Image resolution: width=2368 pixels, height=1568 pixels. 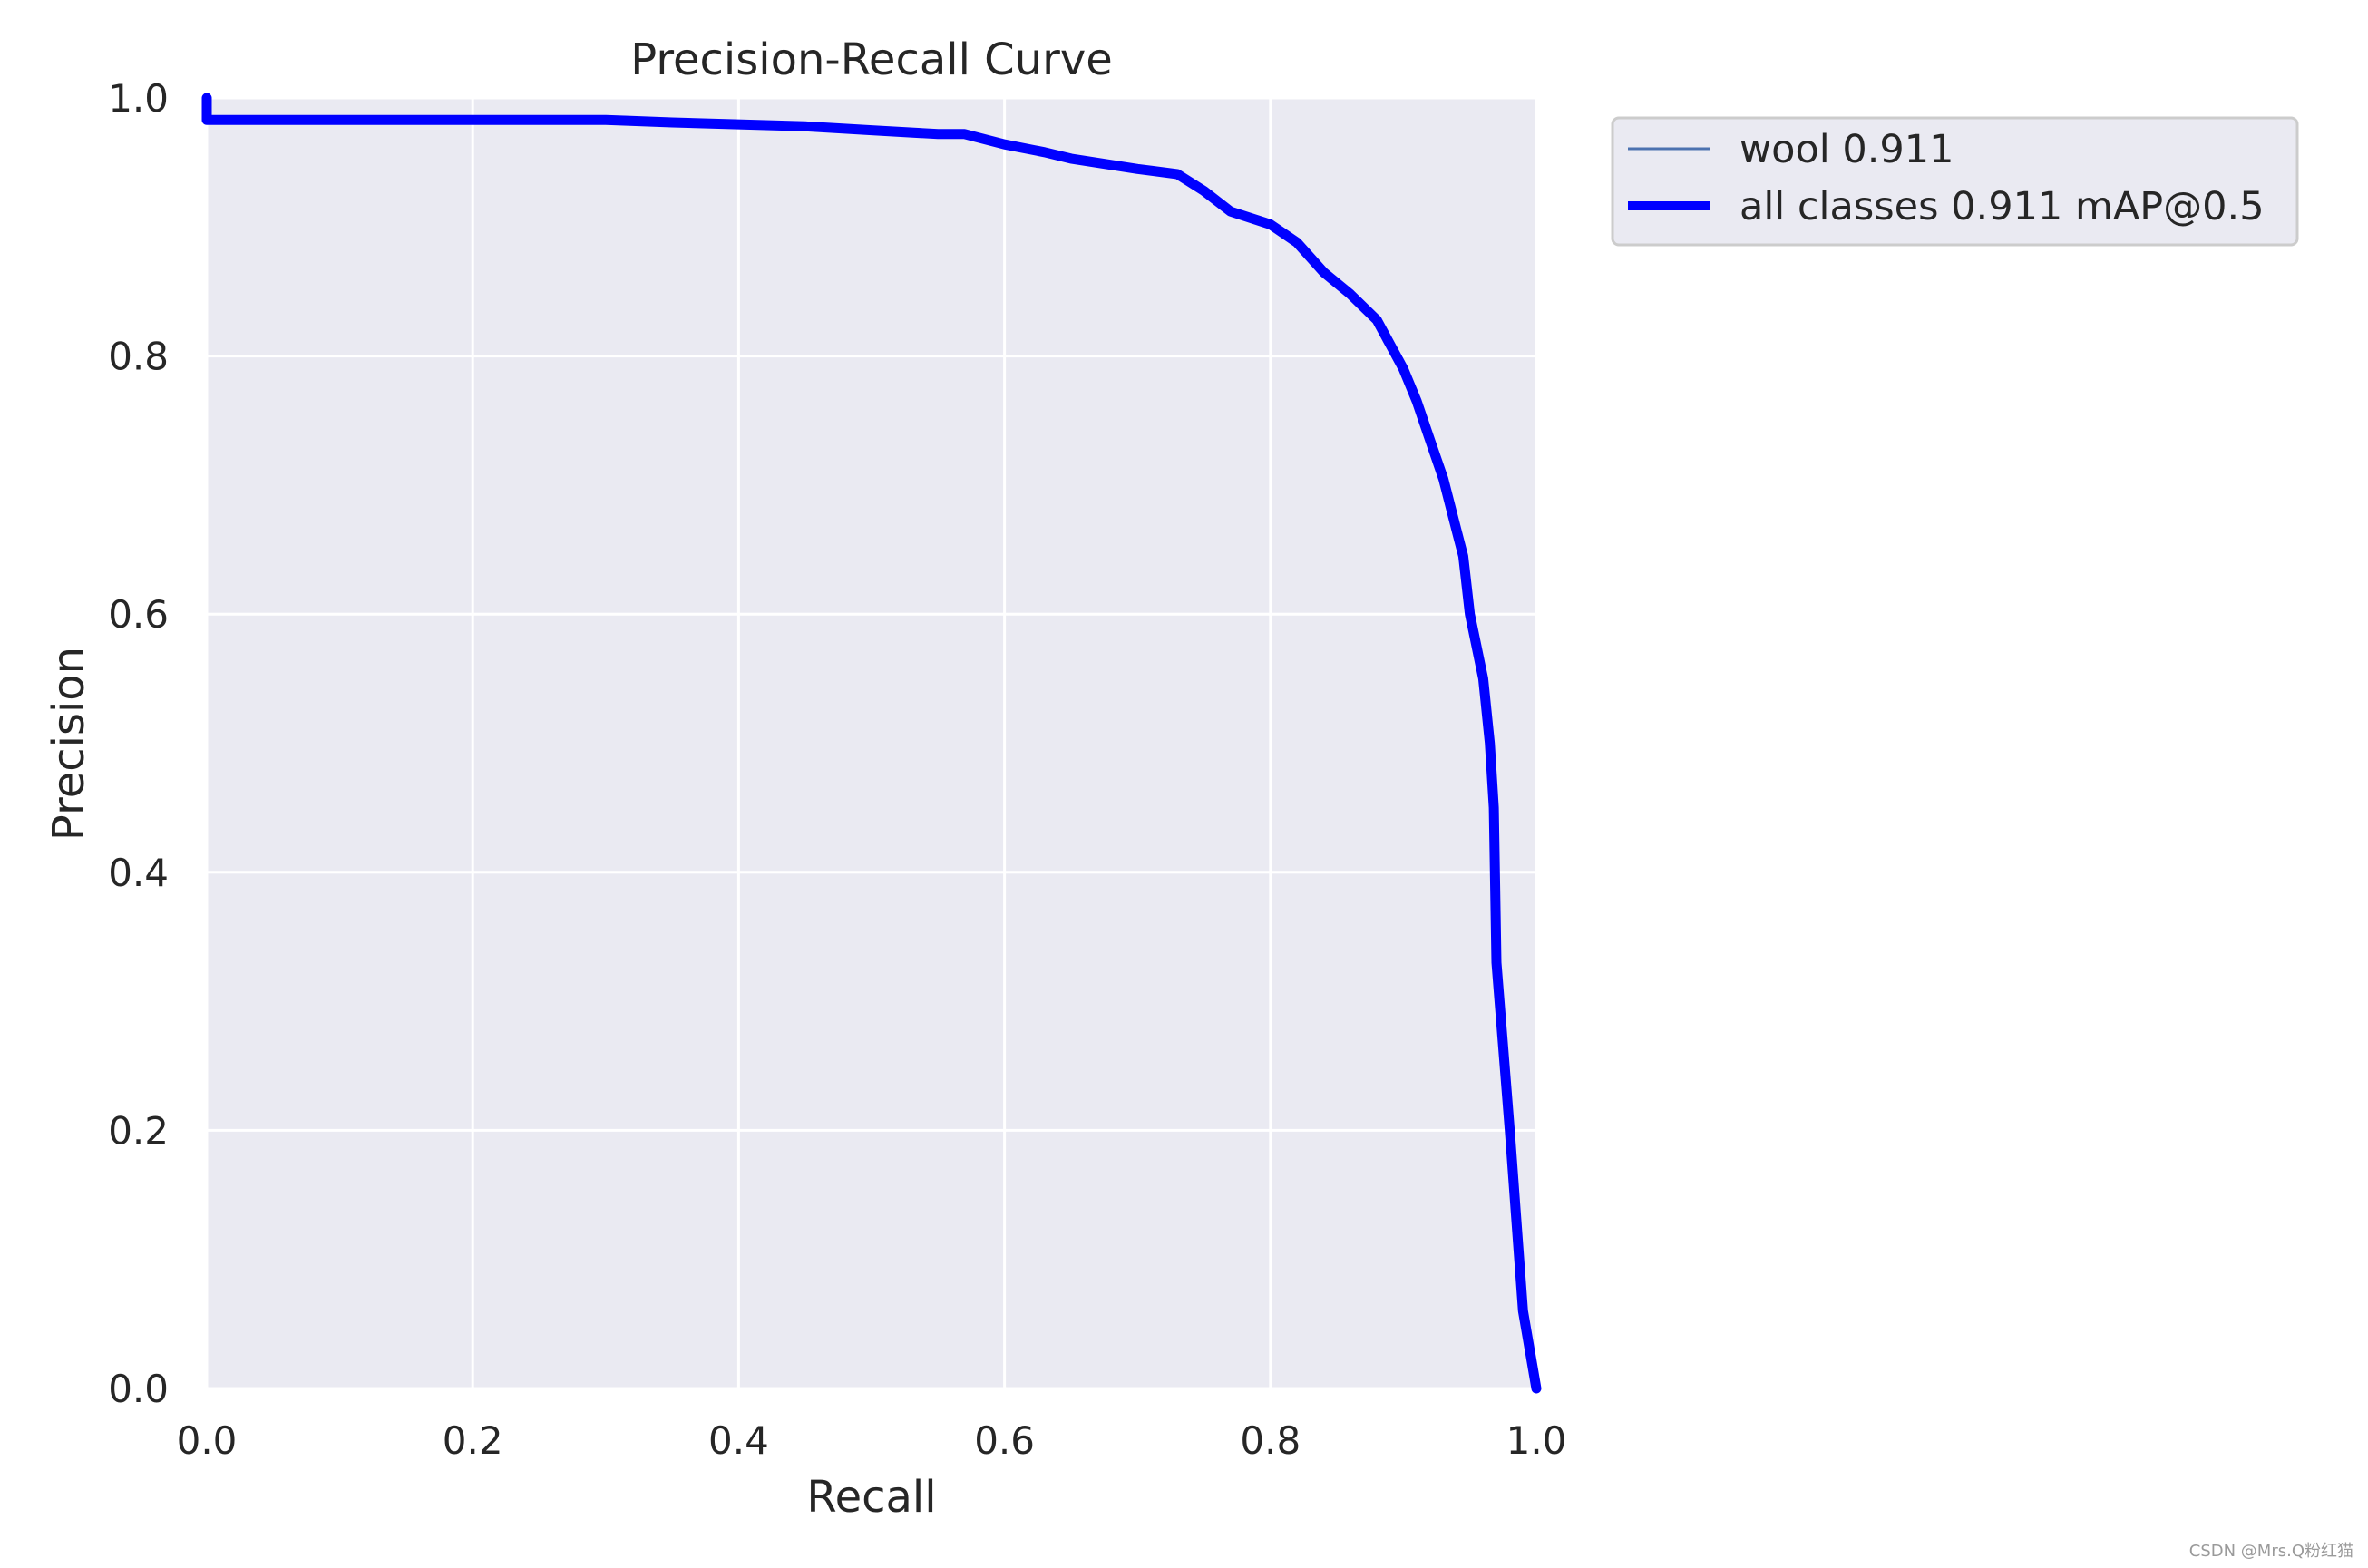 I want to click on chart-title: Precision-Recall Curve, so click(x=871, y=59).